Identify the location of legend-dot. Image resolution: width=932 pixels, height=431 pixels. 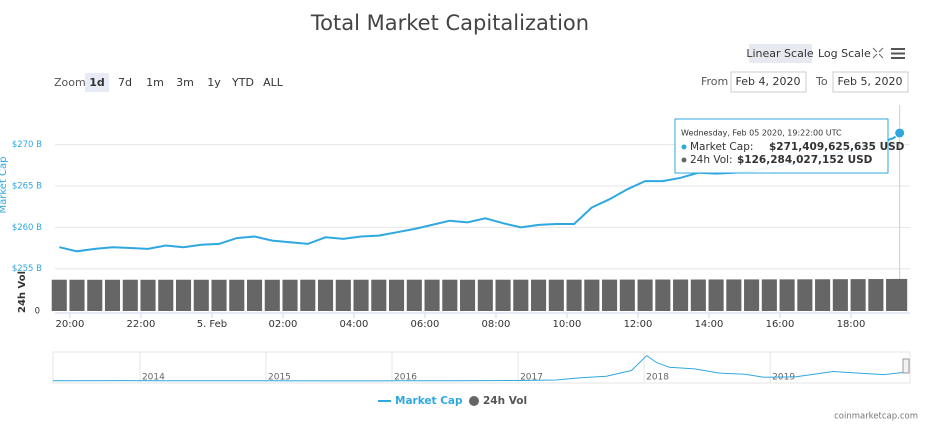
(474, 401).